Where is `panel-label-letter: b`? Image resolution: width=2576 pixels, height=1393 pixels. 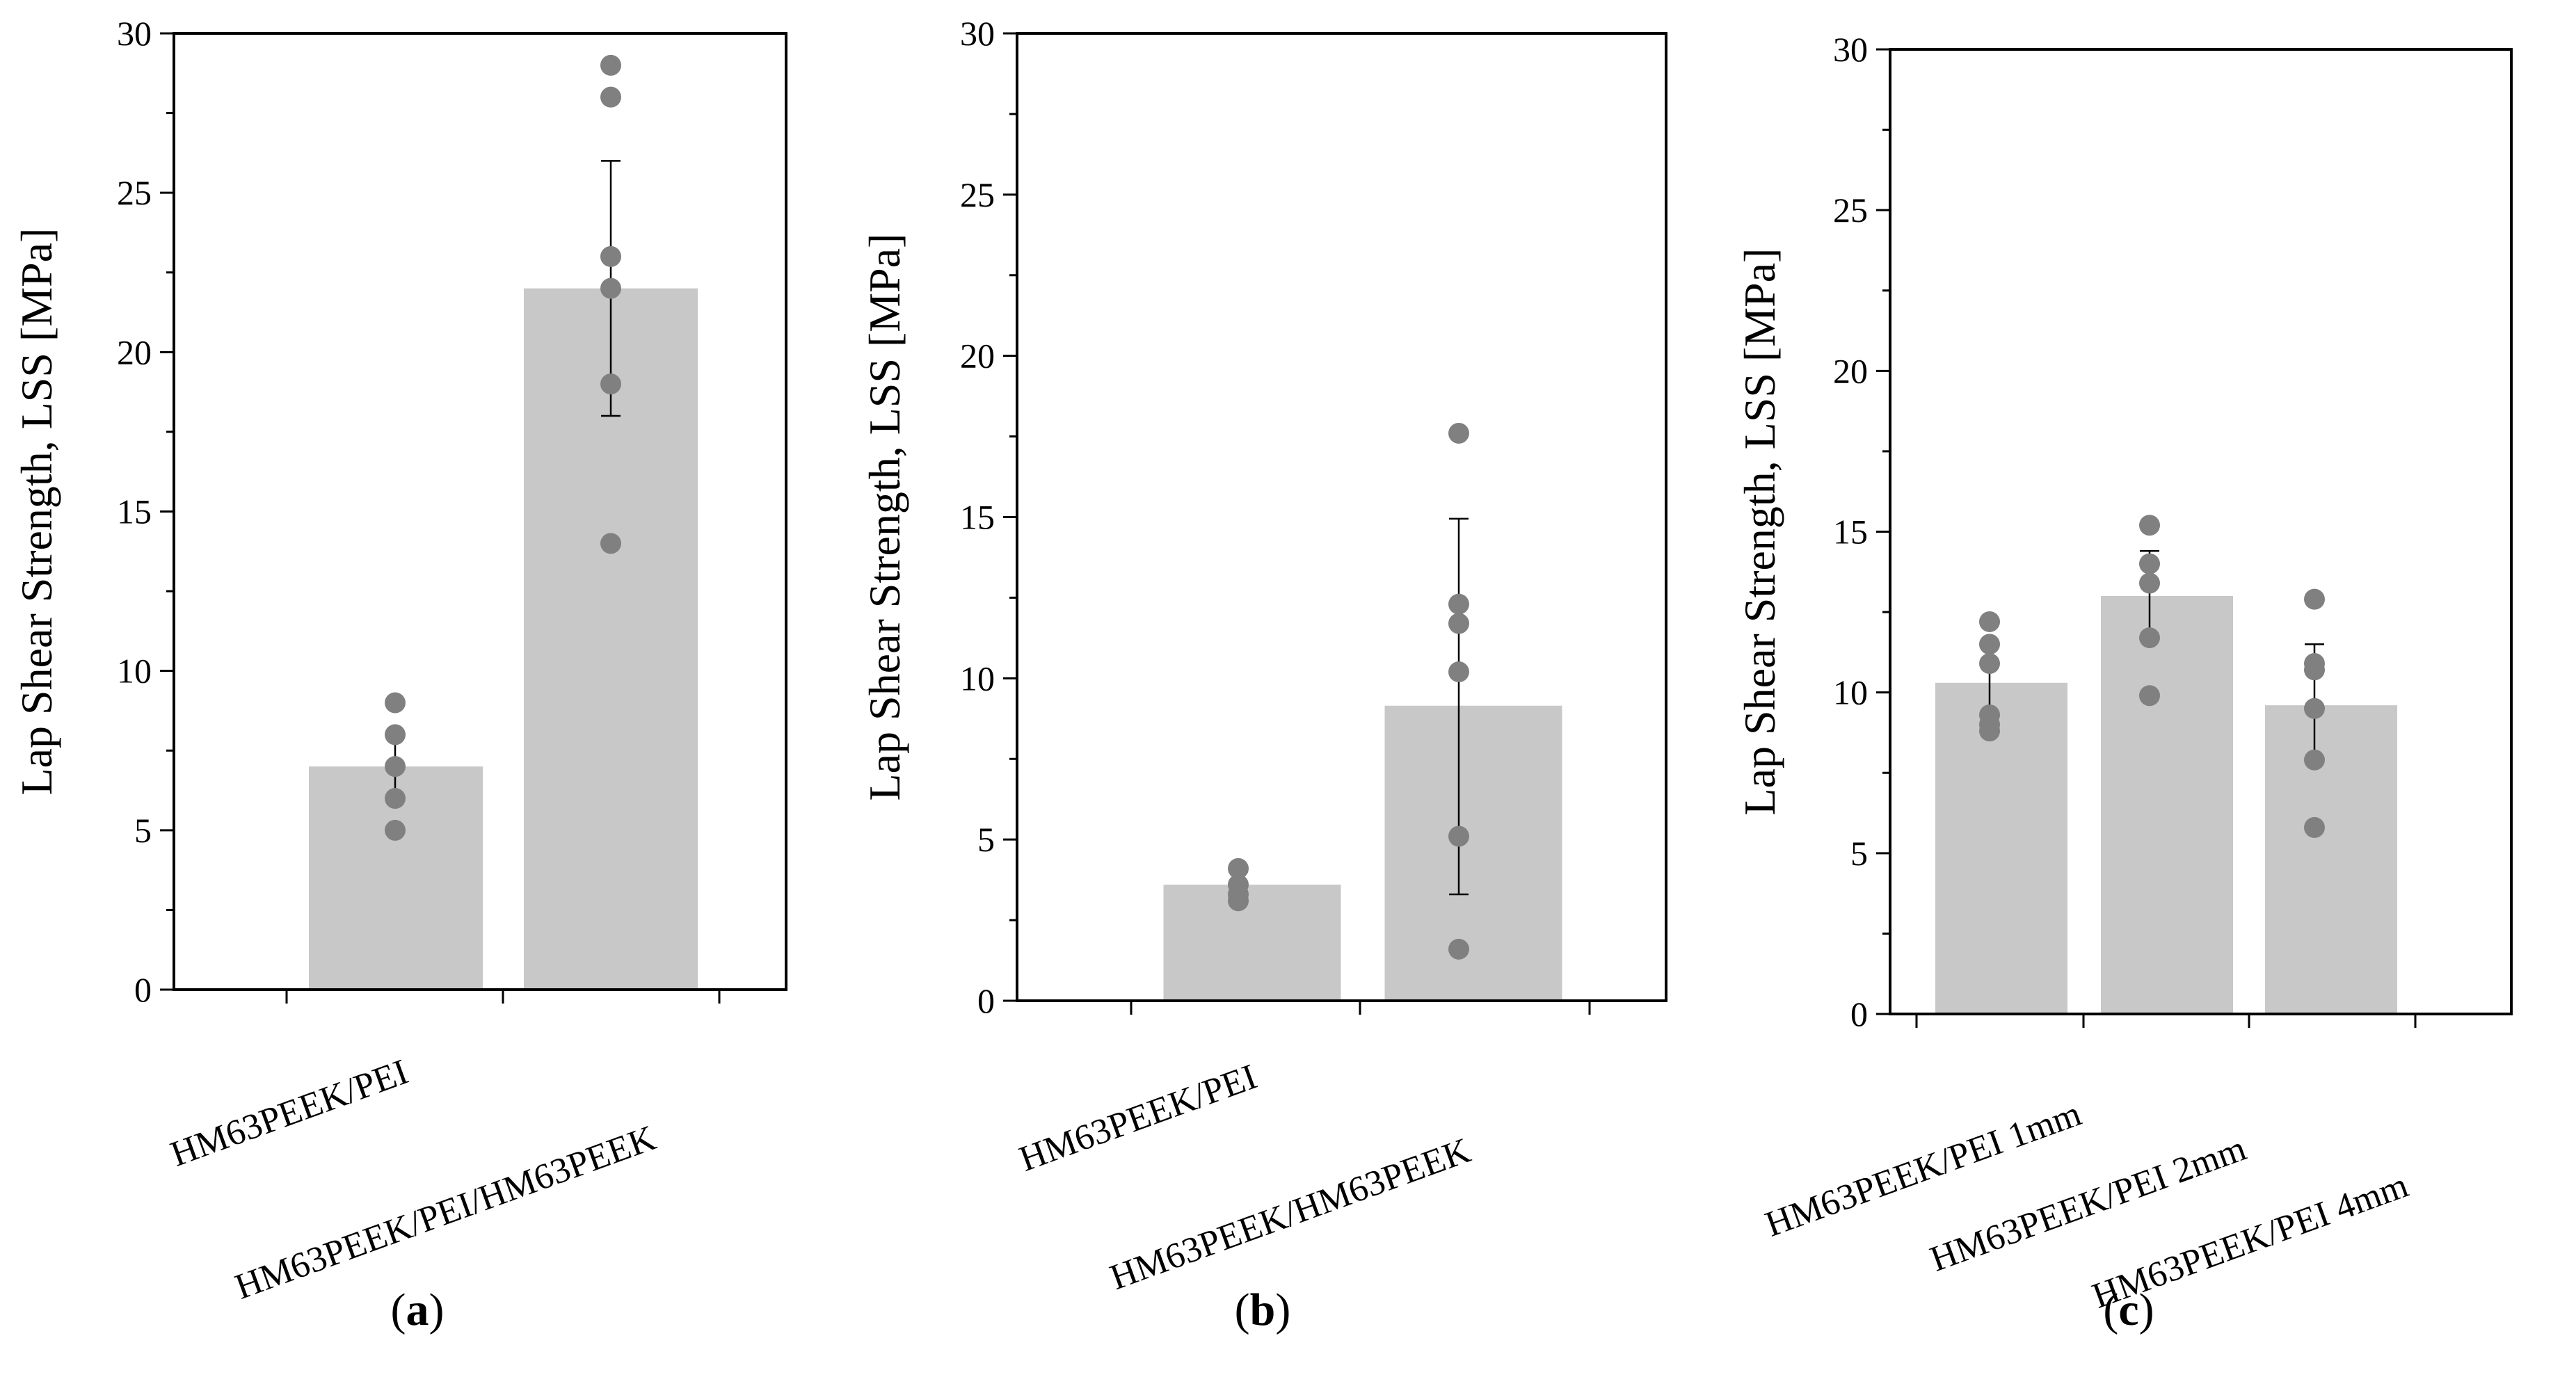 panel-label-letter: b is located at coordinates (1263, 1310).